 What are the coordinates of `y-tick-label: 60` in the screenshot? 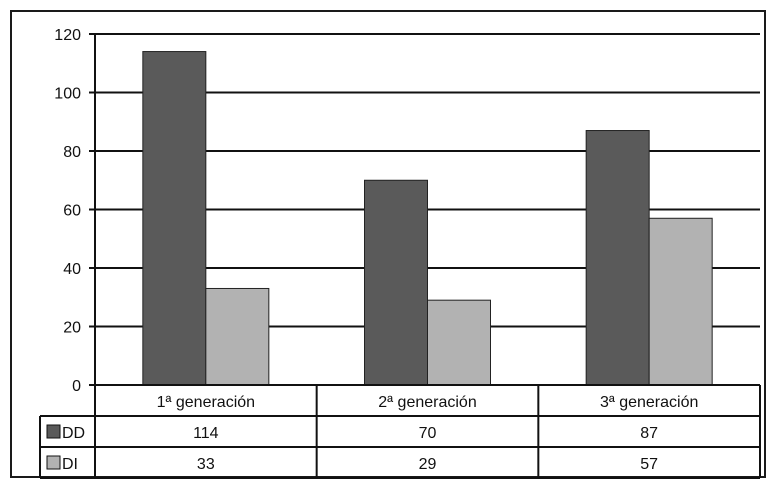 It's located at (72, 211).